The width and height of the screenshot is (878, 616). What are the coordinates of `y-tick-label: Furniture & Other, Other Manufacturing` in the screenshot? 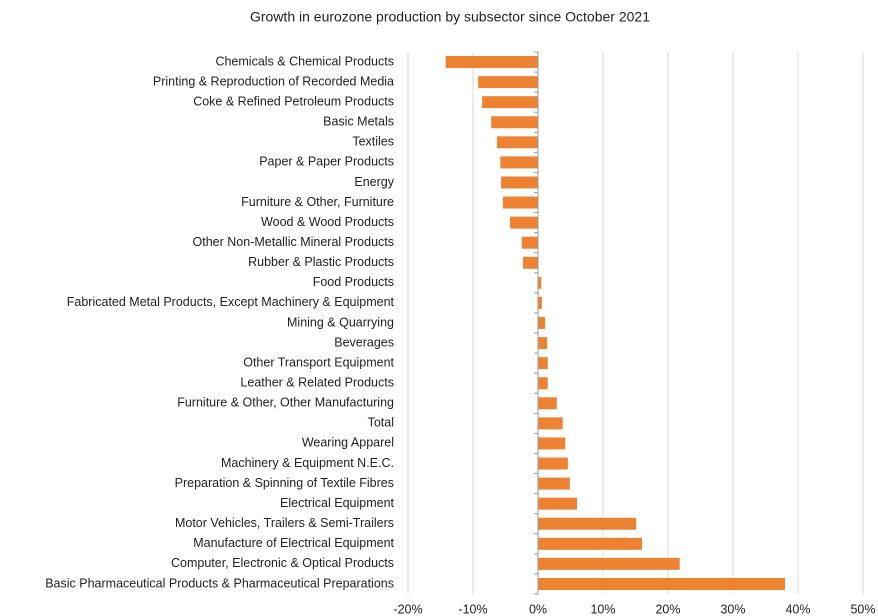 It's located at (285, 403).